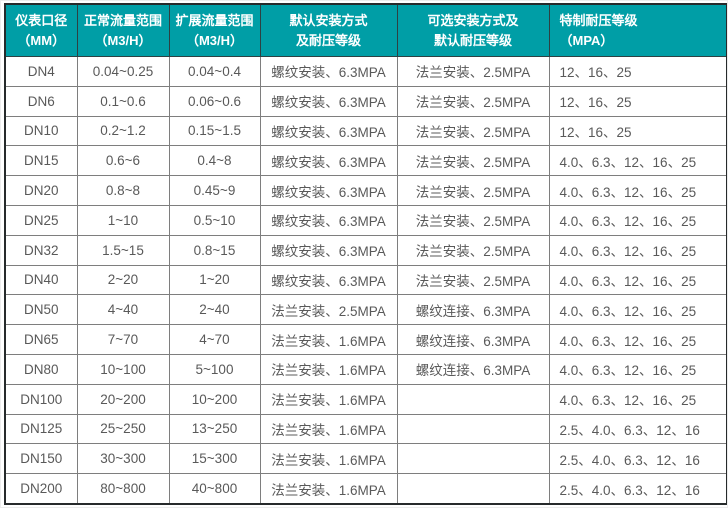  What do you see at coordinates (41, 101) in the screenshot?
I see `table-cell: DN6` at bounding box center [41, 101].